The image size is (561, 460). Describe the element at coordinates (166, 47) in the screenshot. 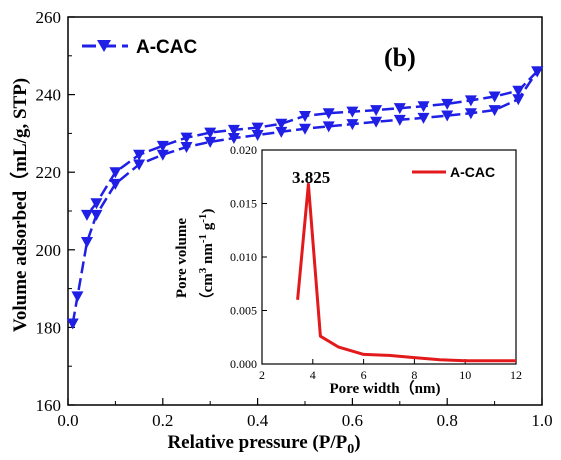

I see `legend-label: A-CAC` at that location.